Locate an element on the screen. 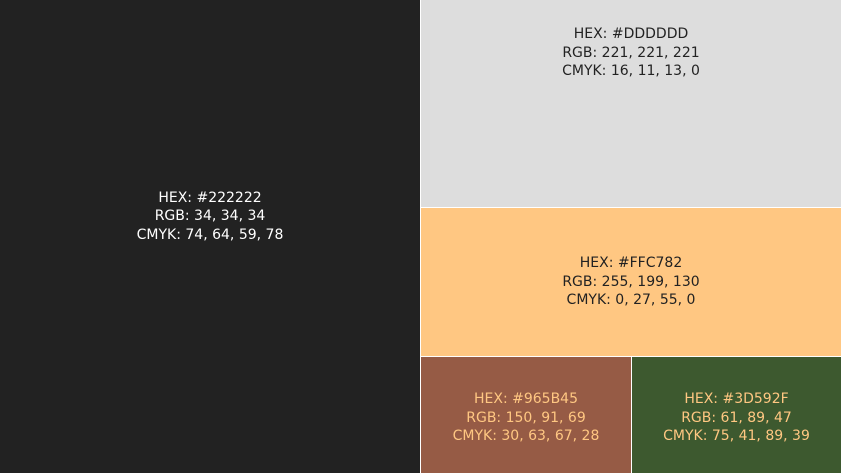 The width and height of the screenshot is (841, 473). rgb-value: RGB: 221, 221, 221 is located at coordinates (631, 52).